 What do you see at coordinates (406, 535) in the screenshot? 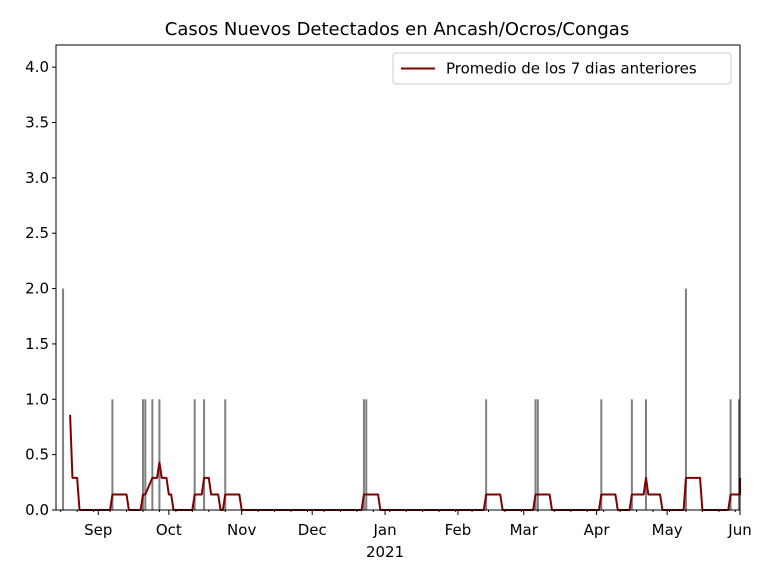
I see `x-axis: Sep Oct Nov Dec Jan 2021 Feb Mar Apr May Jun` at bounding box center [406, 535].